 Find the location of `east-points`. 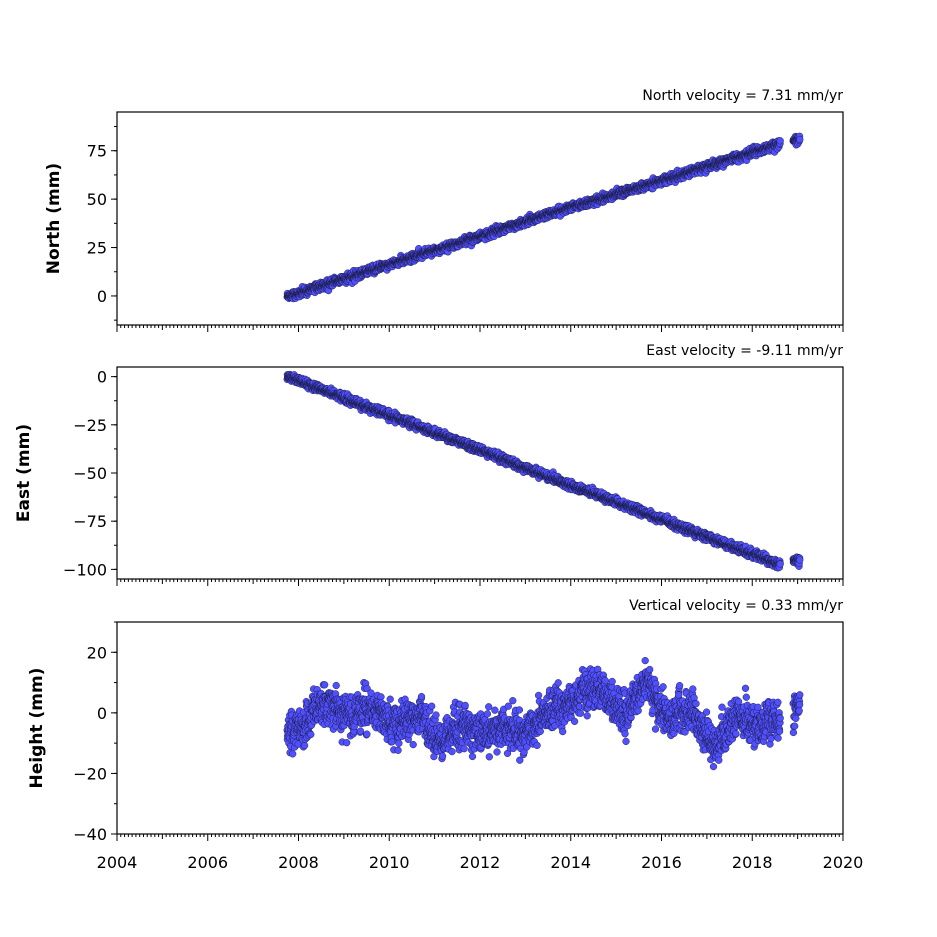

east-points is located at coordinates (543, 471).